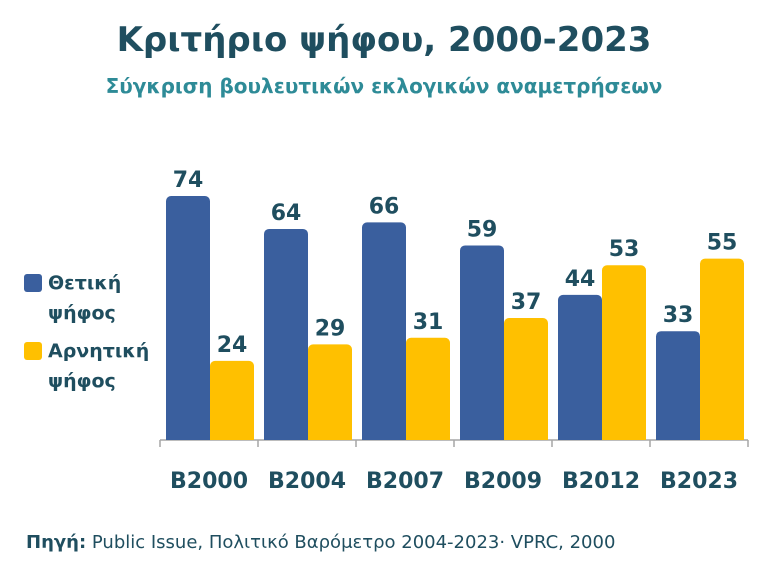 The image size is (768, 576). What do you see at coordinates (33, 351) in the screenshot?
I see `legend-swatch-negative` at bounding box center [33, 351].